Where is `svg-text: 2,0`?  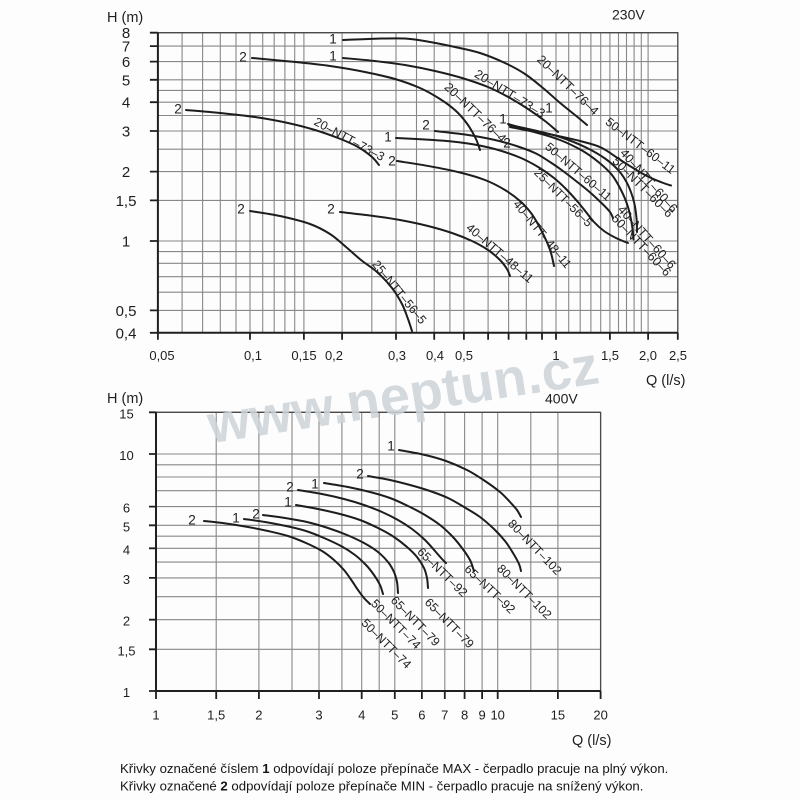
svg-text: 2,0 is located at coordinates (648, 355).